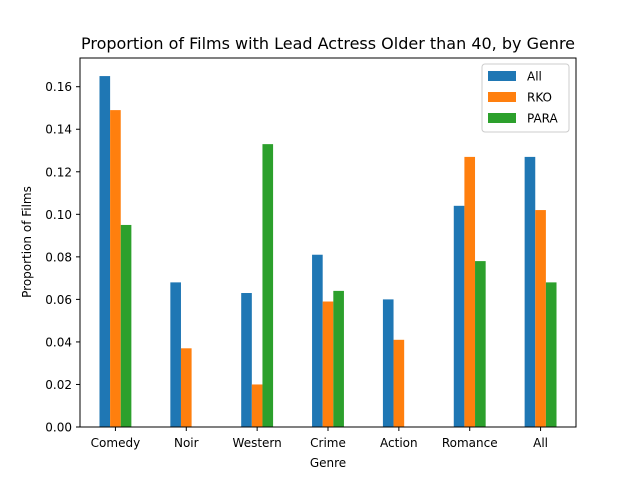  I want to click on x-axis-ticks: Comedy Noir Western Crime Action Romance All, so click(319, 438).